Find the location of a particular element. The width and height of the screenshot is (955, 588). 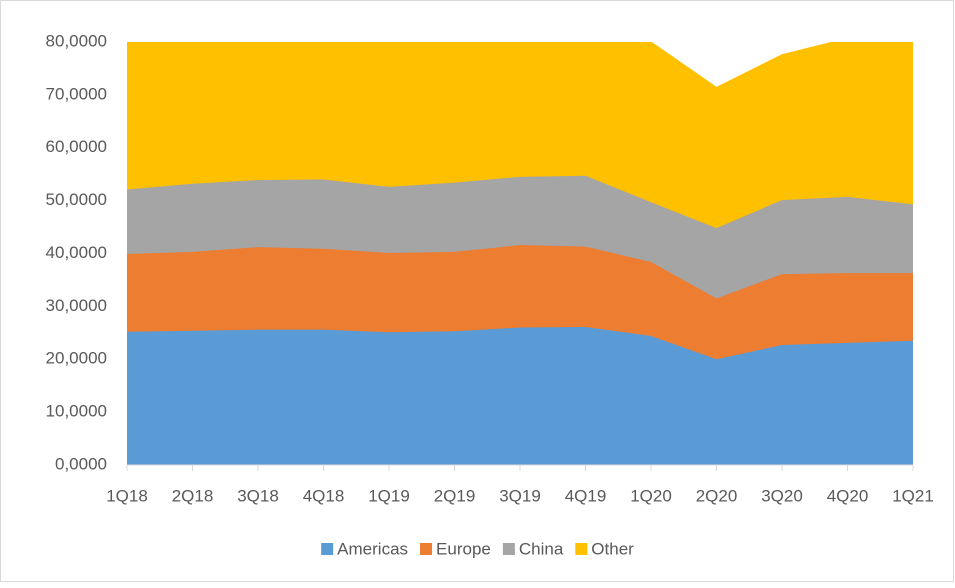

x-tick-label: 4Q19 is located at coordinates (586, 495).